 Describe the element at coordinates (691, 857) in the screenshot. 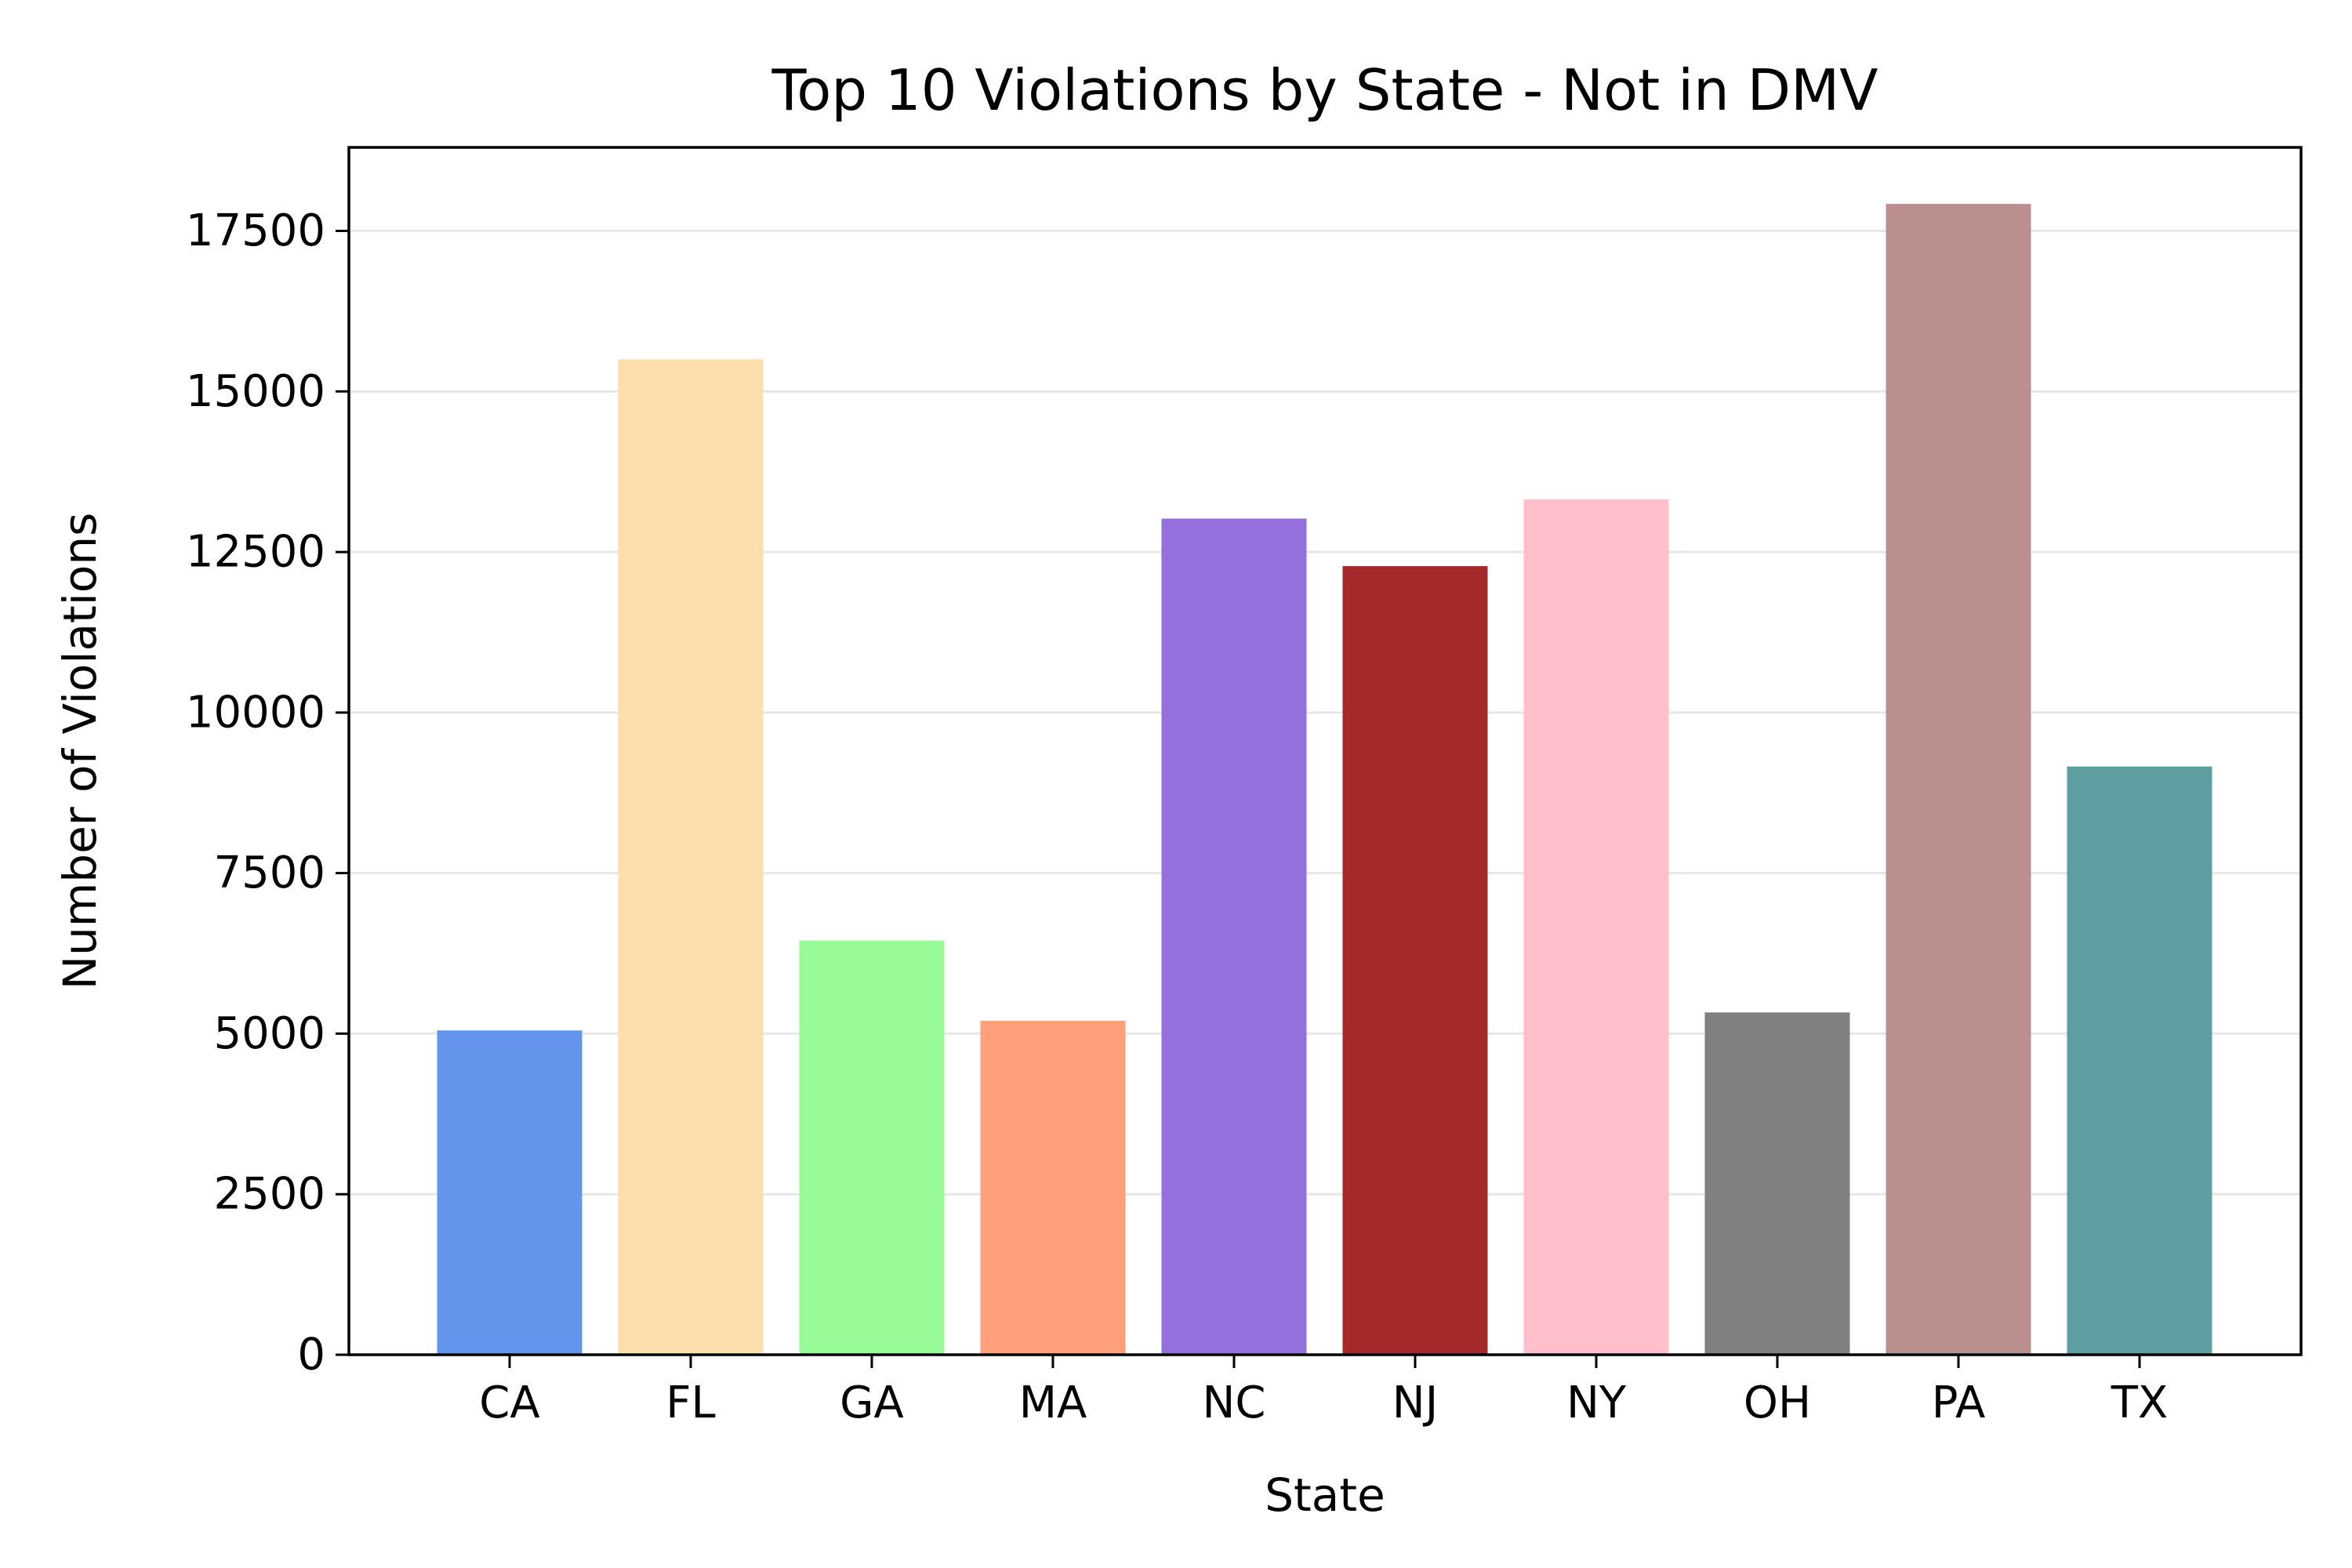

I see `bar-fl` at that location.